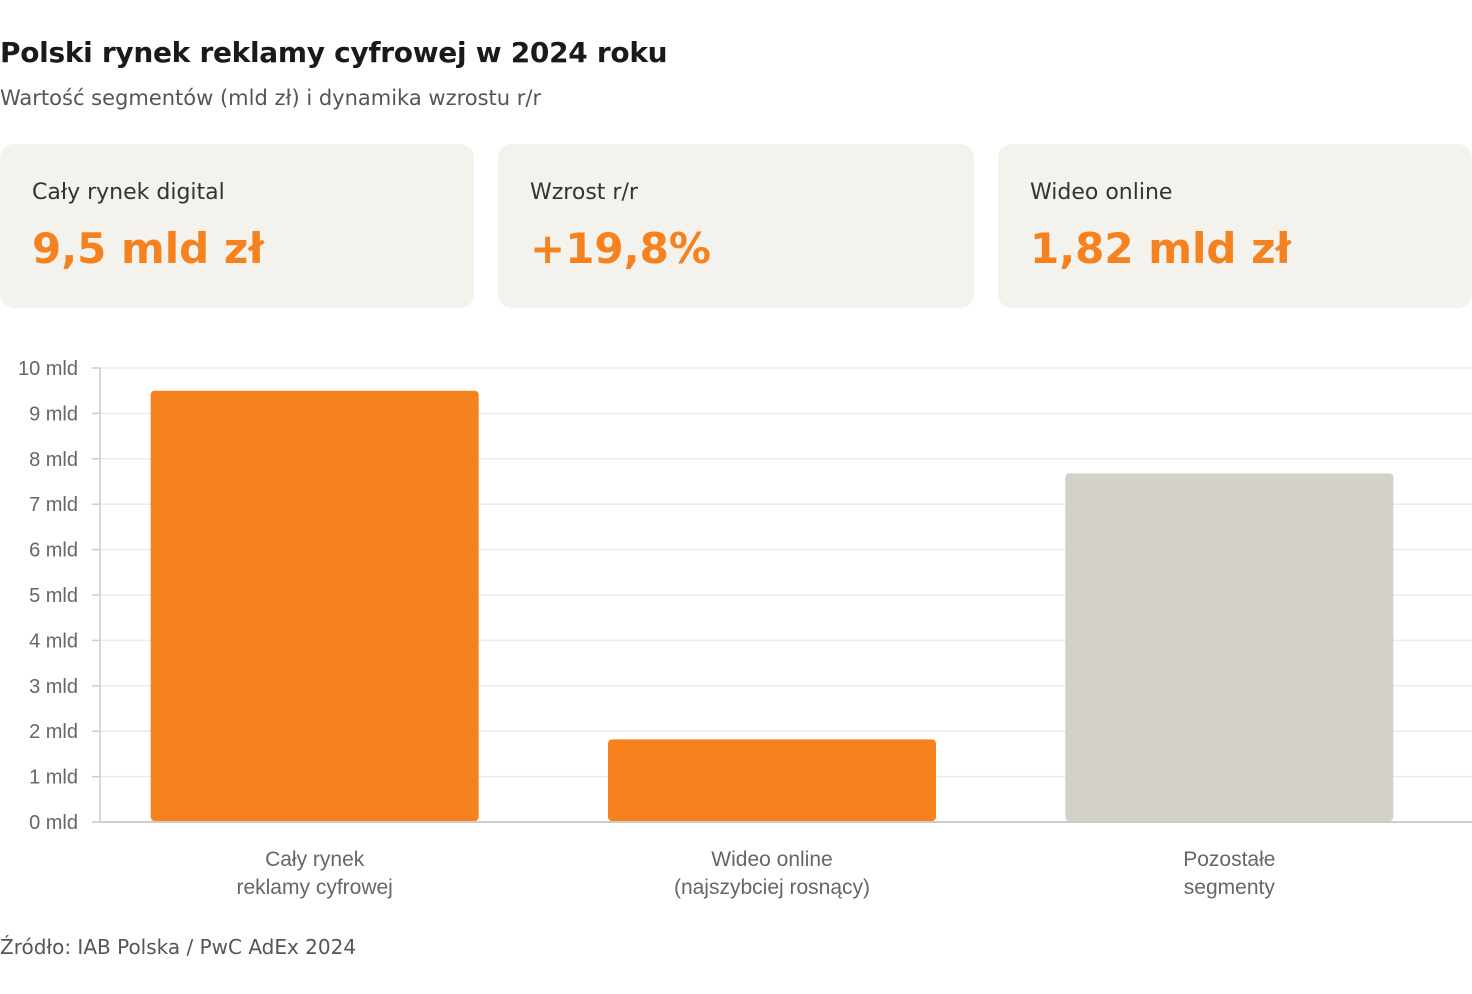 This screenshot has width=1472, height=994. Describe the element at coordinates (1161, 248) in the screenshot. I see `kpi-value: 1,82 mld zł` at that location.